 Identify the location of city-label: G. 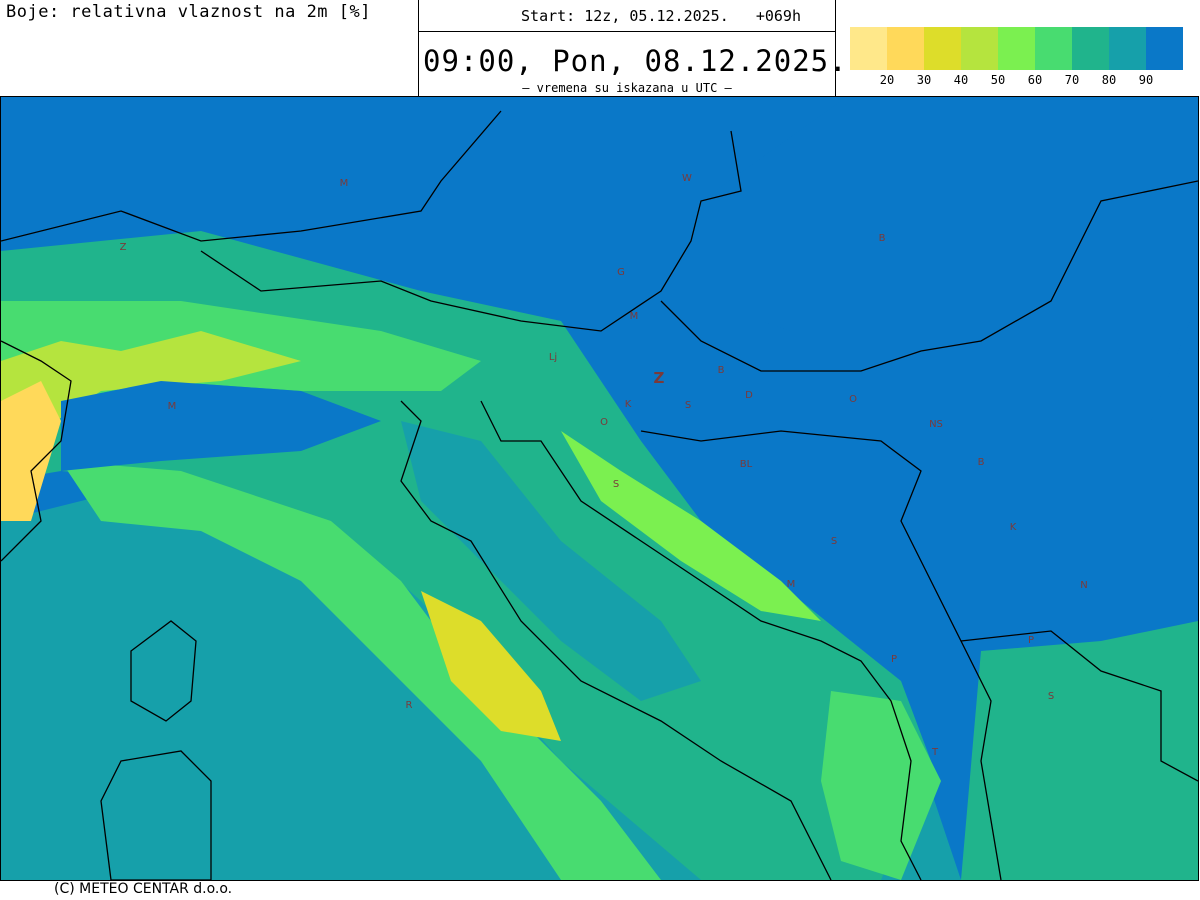
(621, 272).